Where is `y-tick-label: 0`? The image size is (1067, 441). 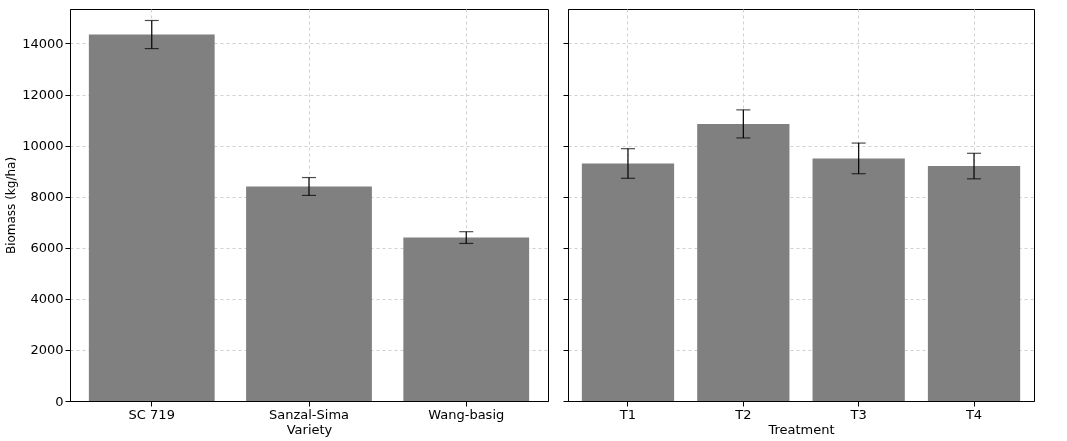 y-tick-label: 0 is located at coordinates (59, 401).